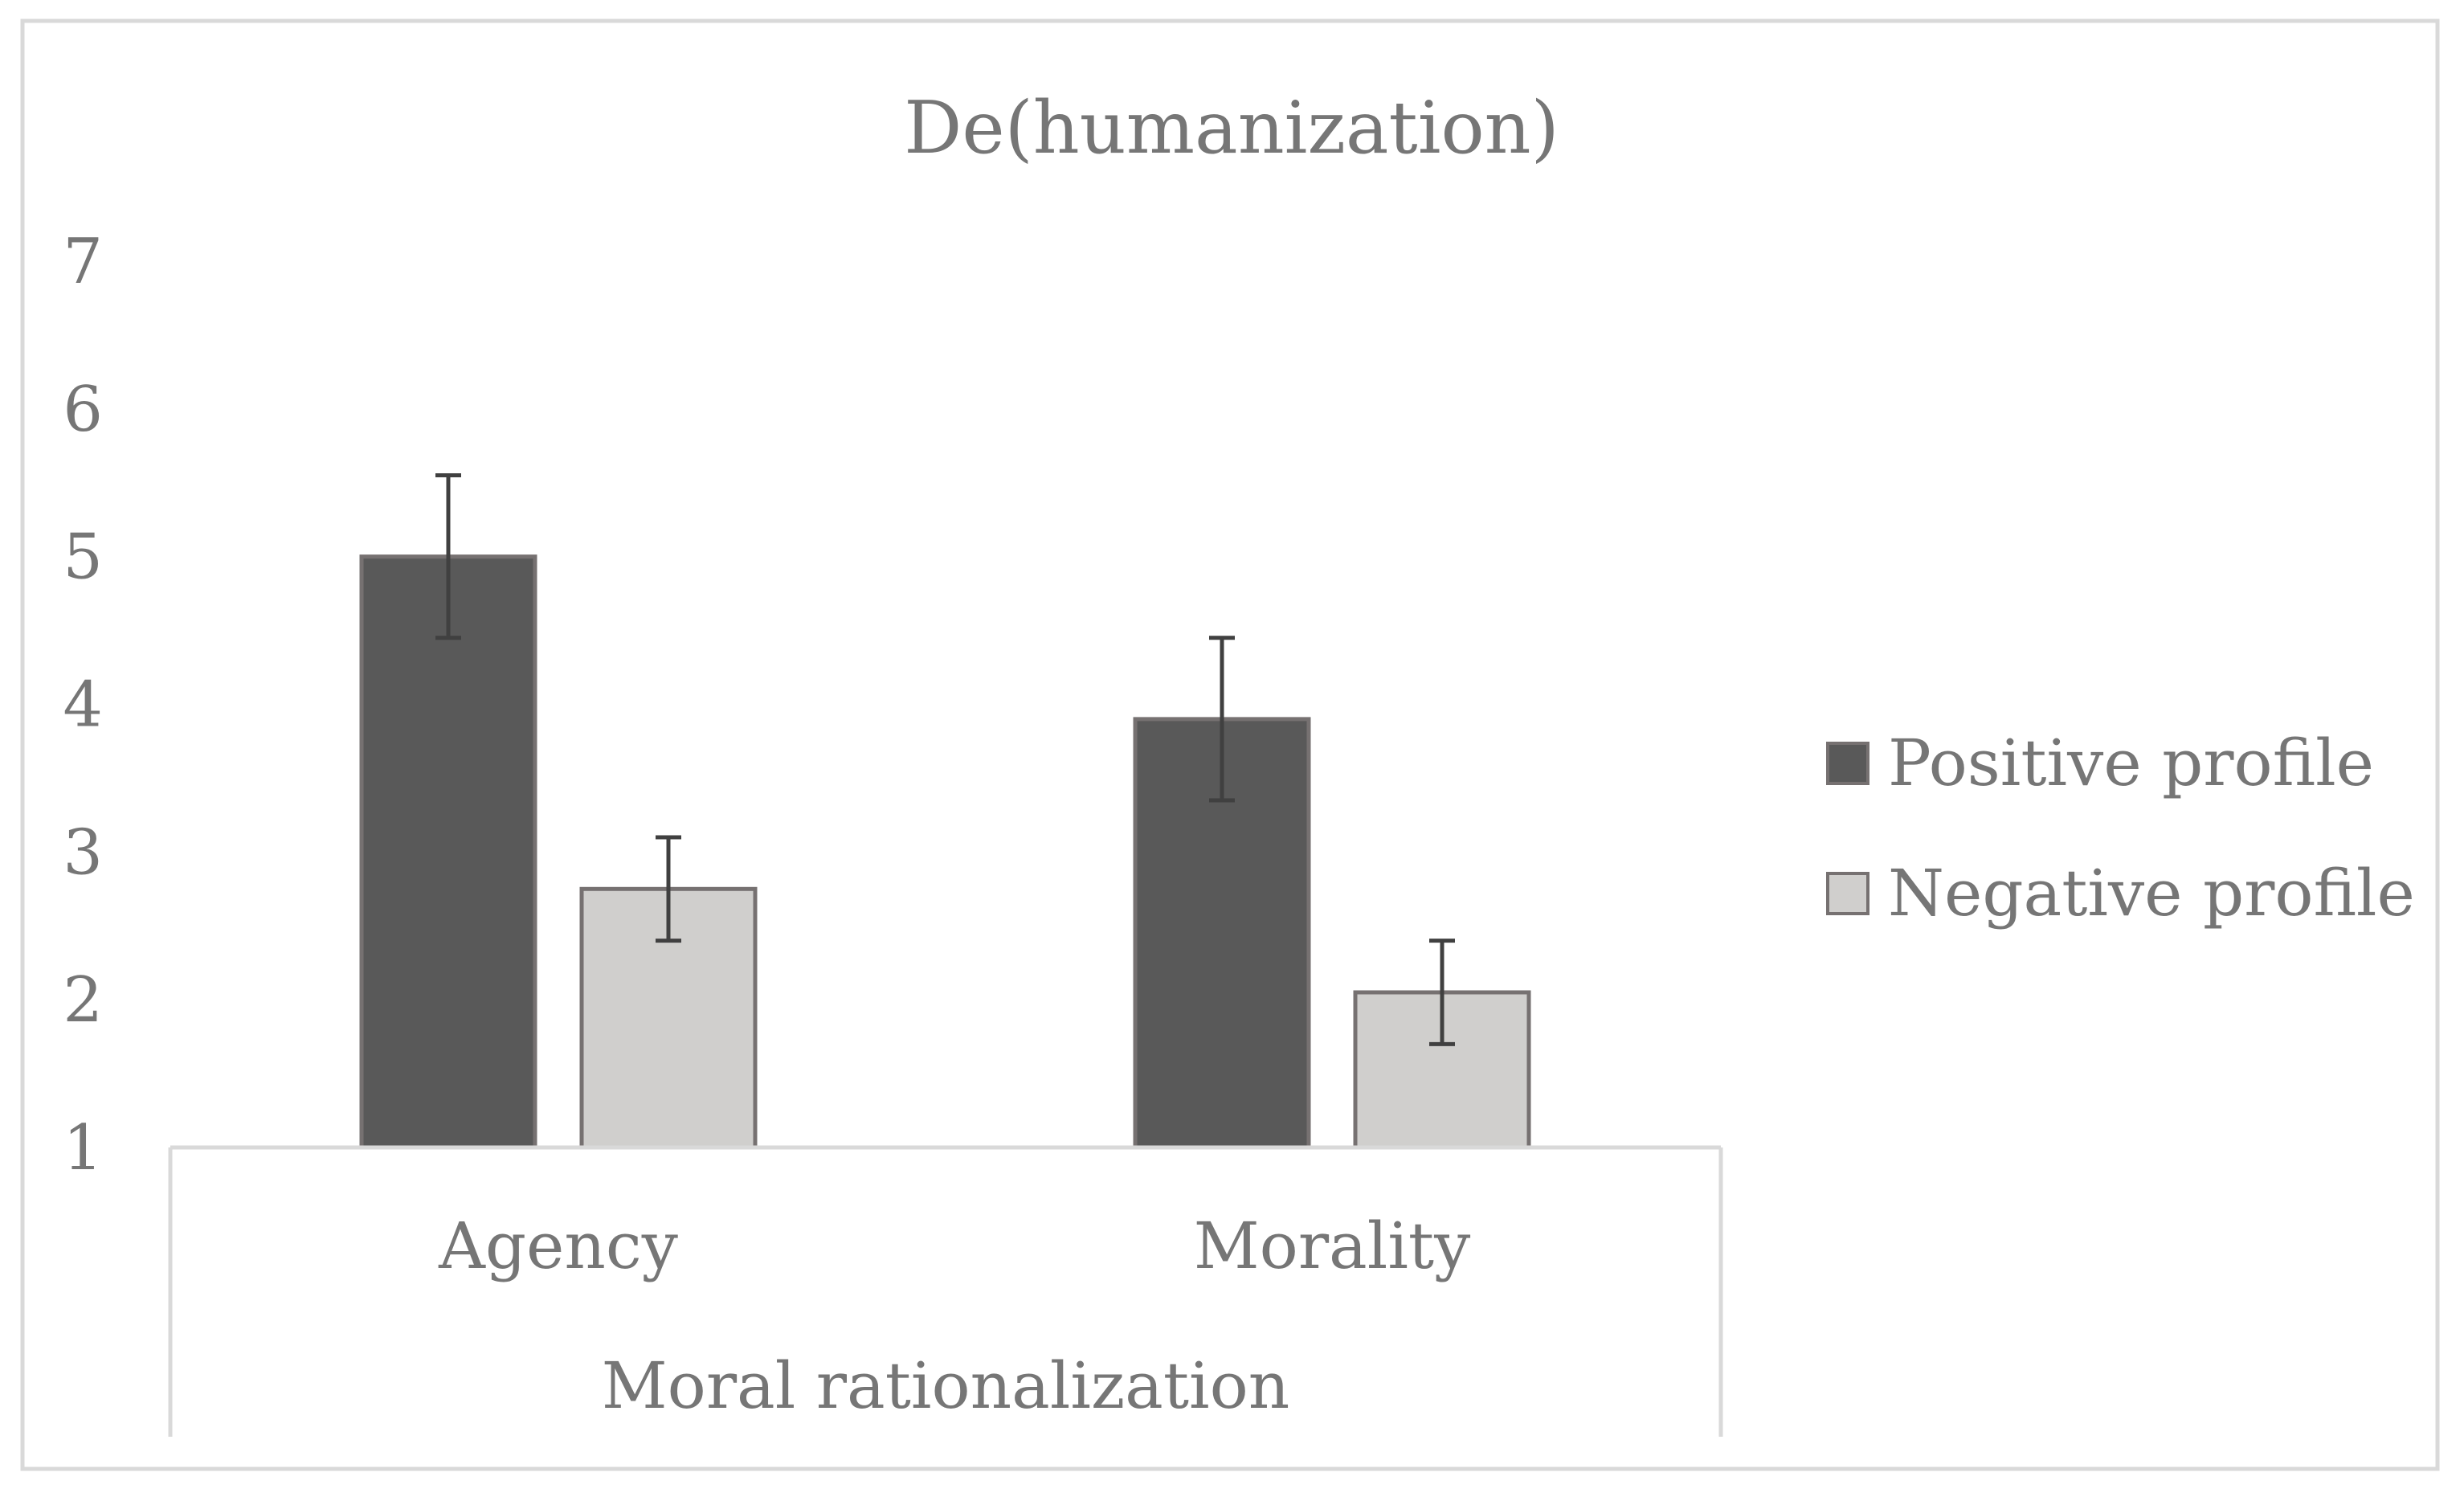 This screenshot has width=2464, height=1497. What do you see at coordinates (83, 410) in the screenshot?
I see `y-tick-label: 6` at bounding box center [83, 410].